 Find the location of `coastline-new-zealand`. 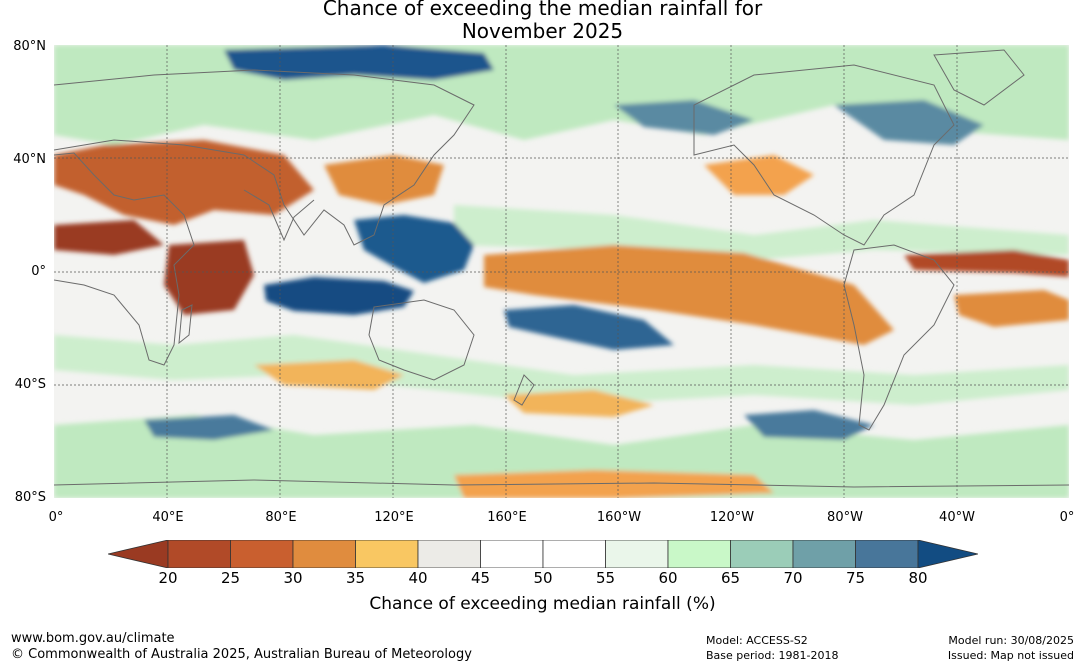

coastline-new-zealand is located at coordinates (524, 390).